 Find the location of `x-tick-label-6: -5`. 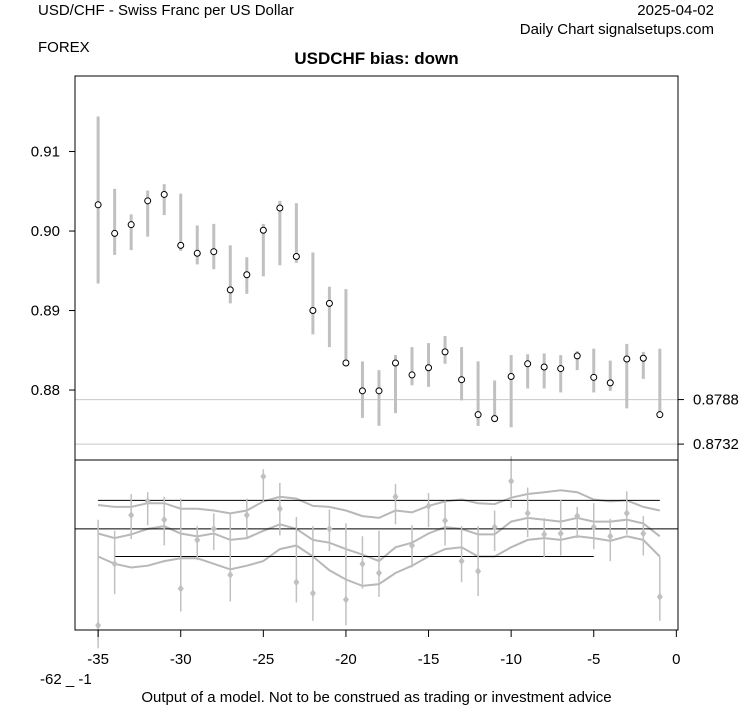

x-tick-label-6: -5 is located at coordinates (593, 659).